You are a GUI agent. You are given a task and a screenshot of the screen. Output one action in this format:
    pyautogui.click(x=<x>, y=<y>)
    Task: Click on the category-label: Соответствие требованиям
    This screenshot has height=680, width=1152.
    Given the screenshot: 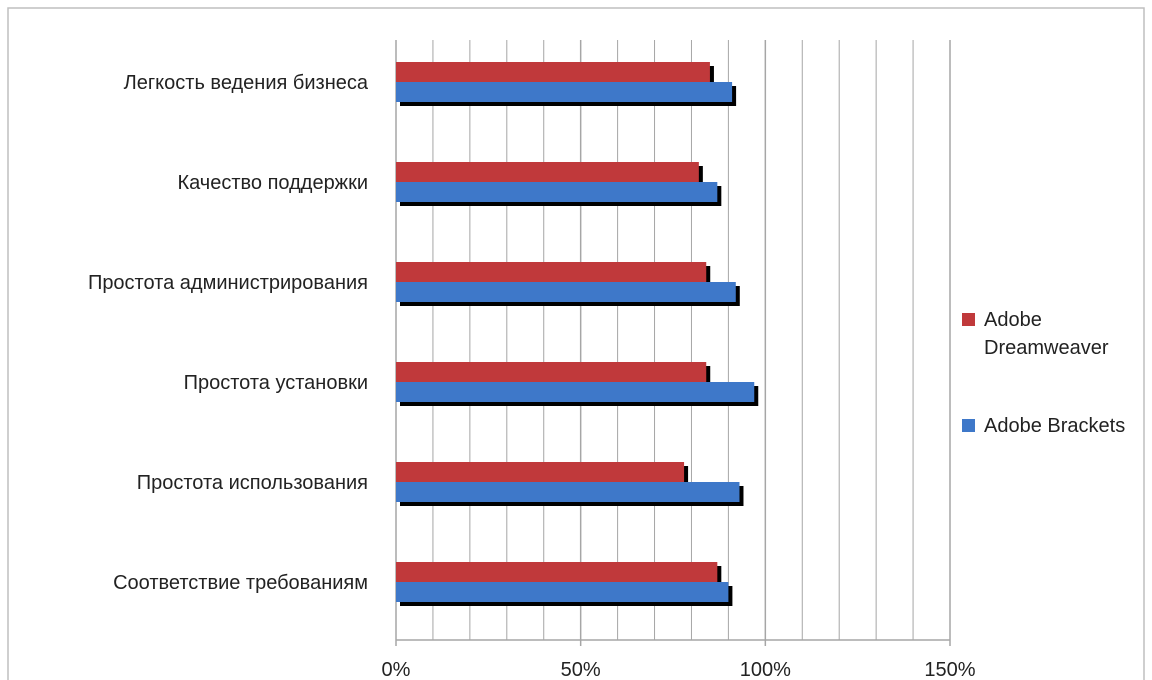 What is the action you would take?
    pyautogui.click(x=240, y=583)
    